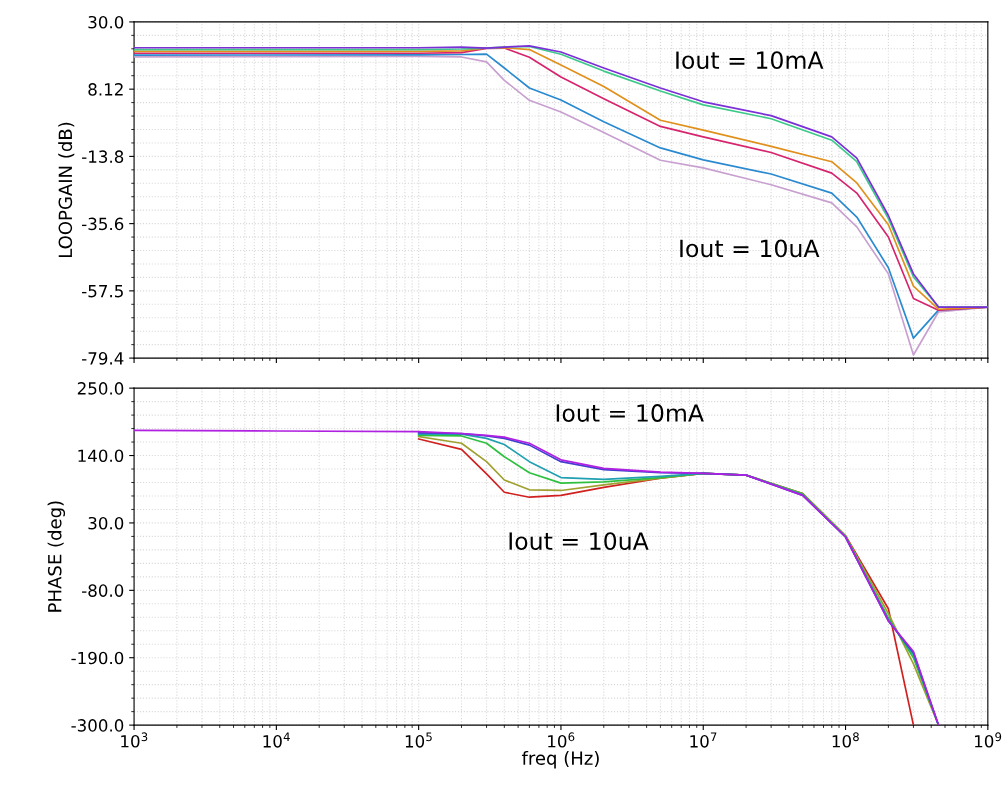  I want to click on y-tick-label: -35.6, so click(103, 224).